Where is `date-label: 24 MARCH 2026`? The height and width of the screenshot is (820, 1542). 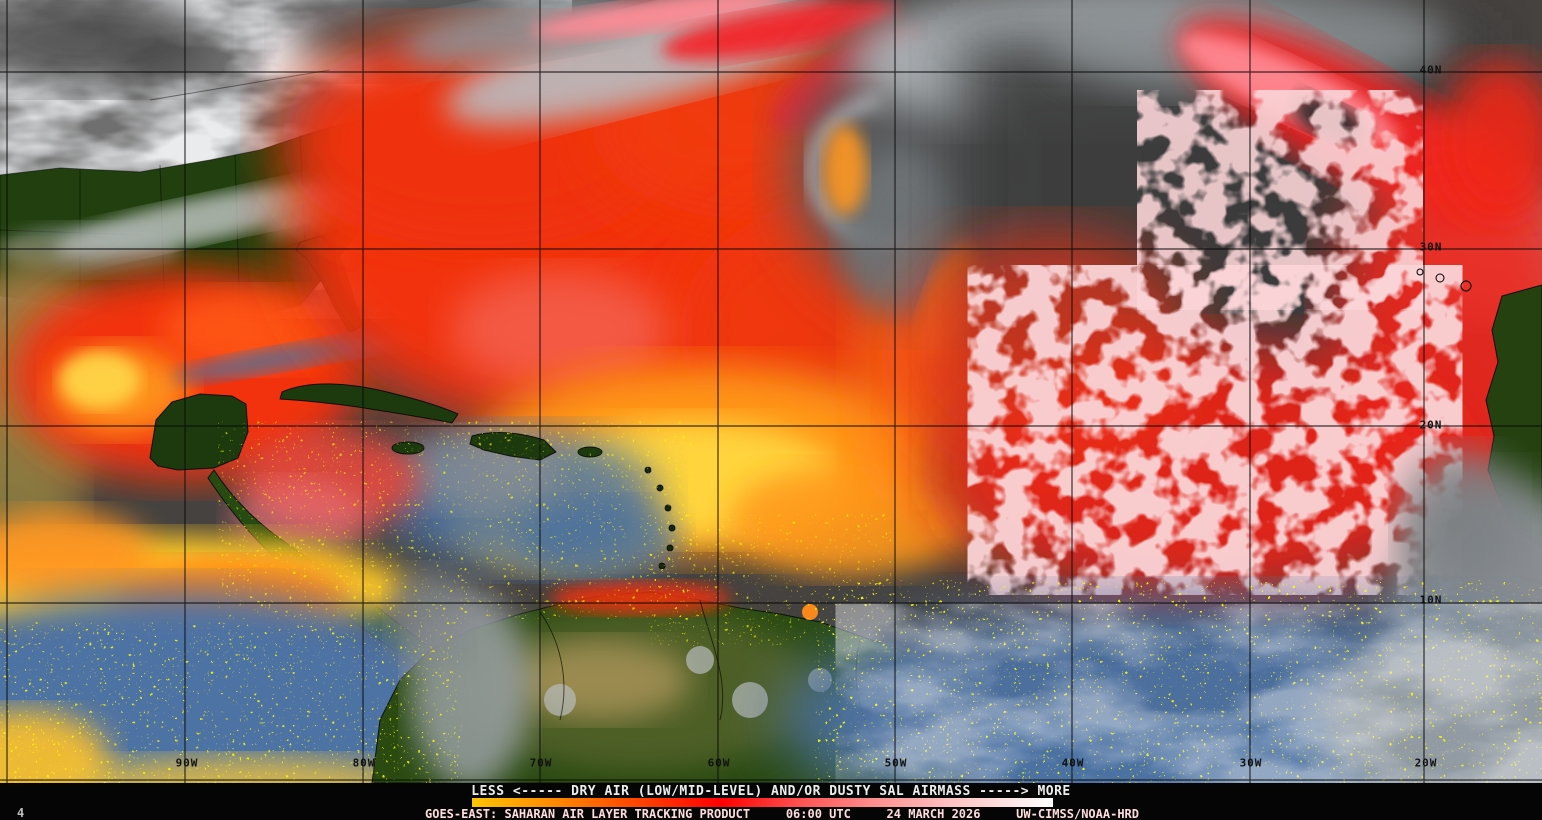 date-label: 24 MARCH 2026 is located at coordinates (933, 813).